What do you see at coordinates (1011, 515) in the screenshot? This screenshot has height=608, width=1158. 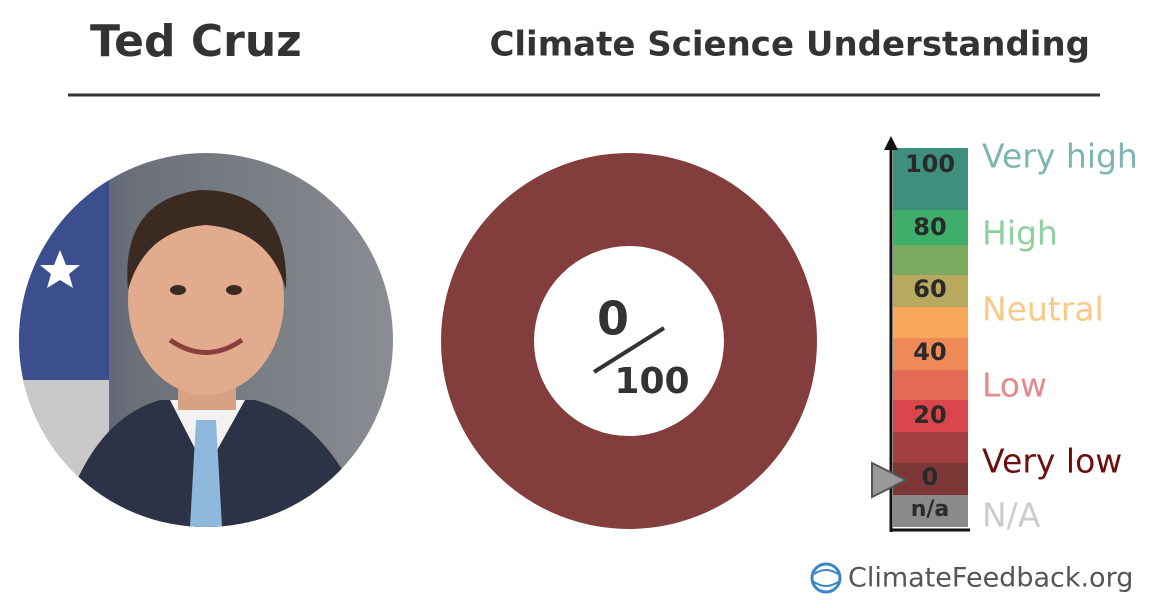 I see `scale-level-label: N/A` at bounding box center [1011, 515].